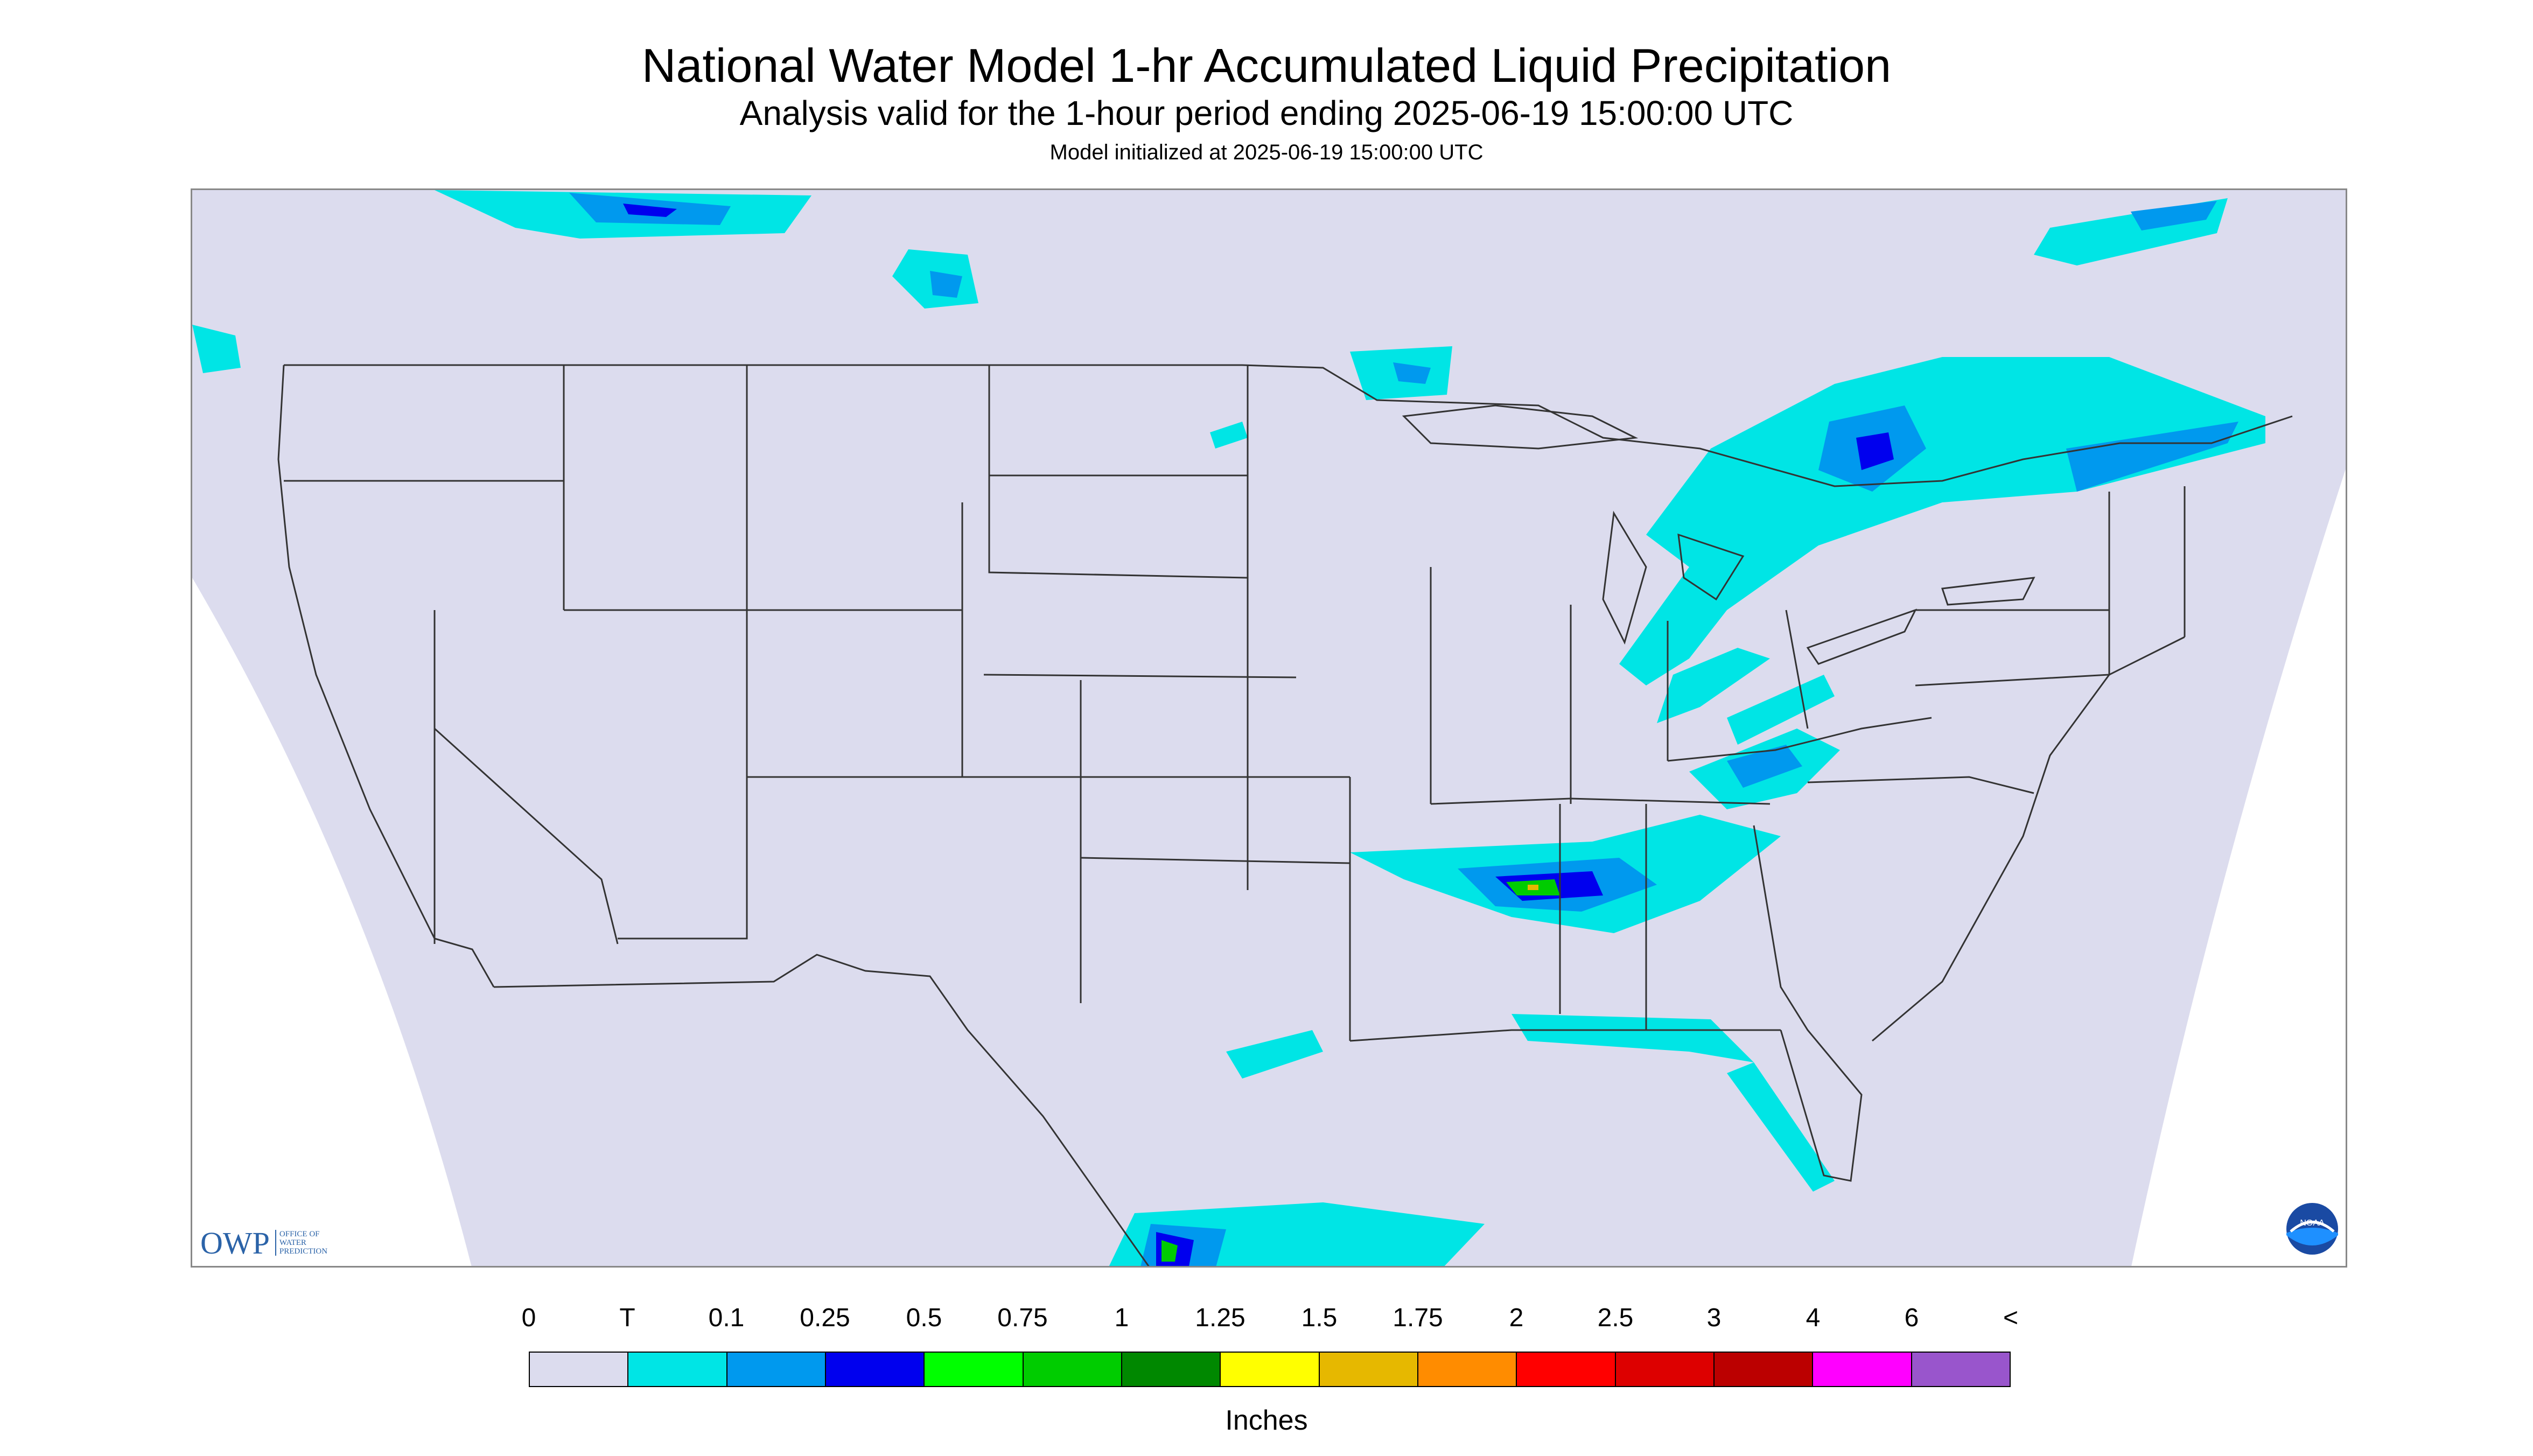 The height and width of the screenshot is (1456, 2533). Describe the element at coordinates (627, 1318) in the screenshot. I see `legend-label: T` at that location.